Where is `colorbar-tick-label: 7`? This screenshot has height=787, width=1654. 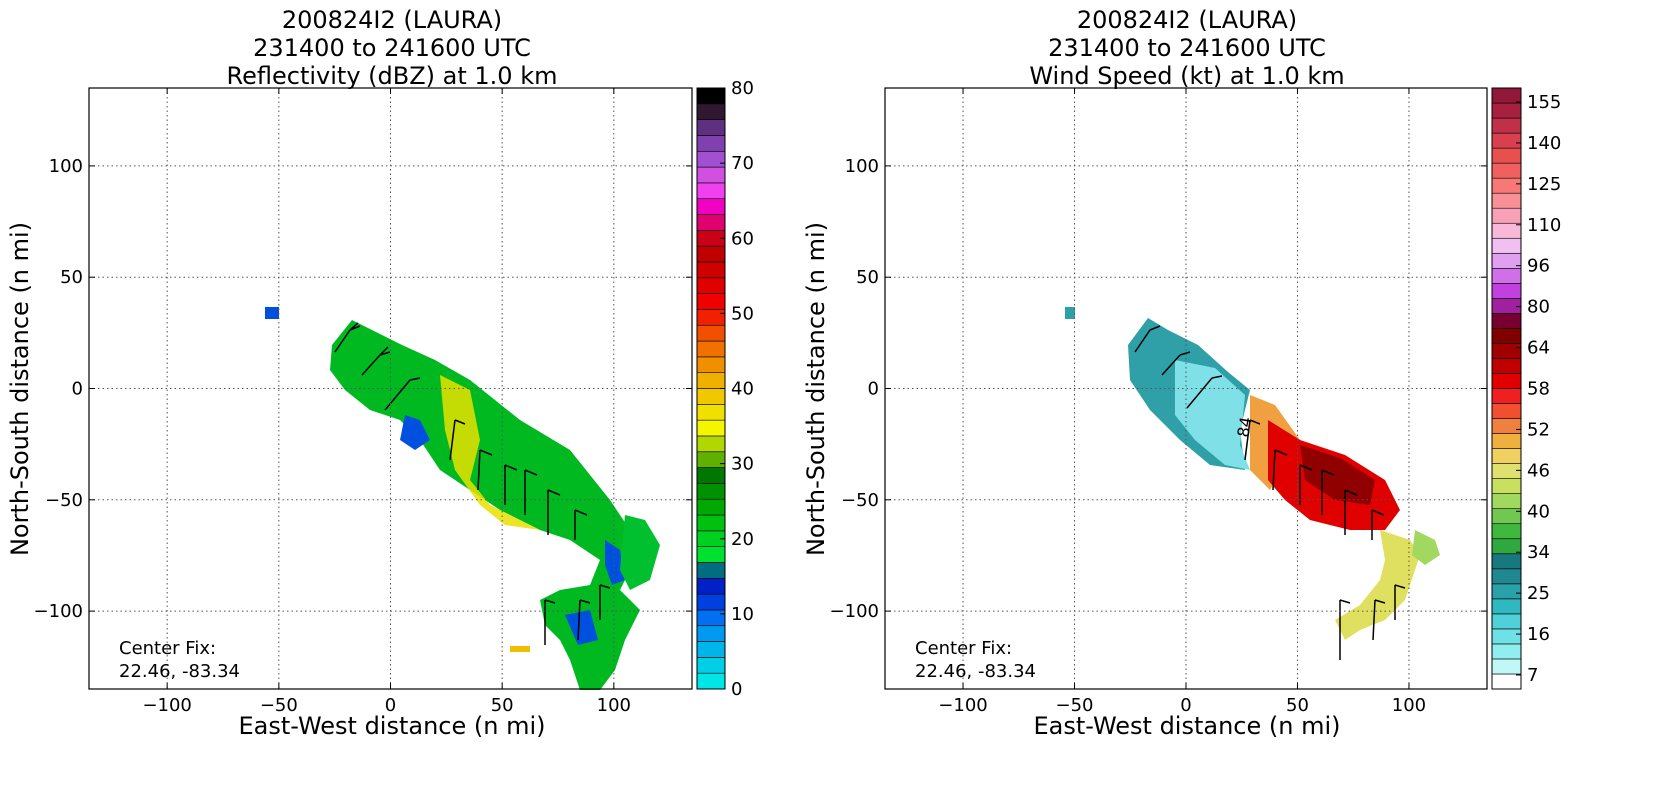 colorbar-tick-label: 7 is located at coordinates (1532, 675).